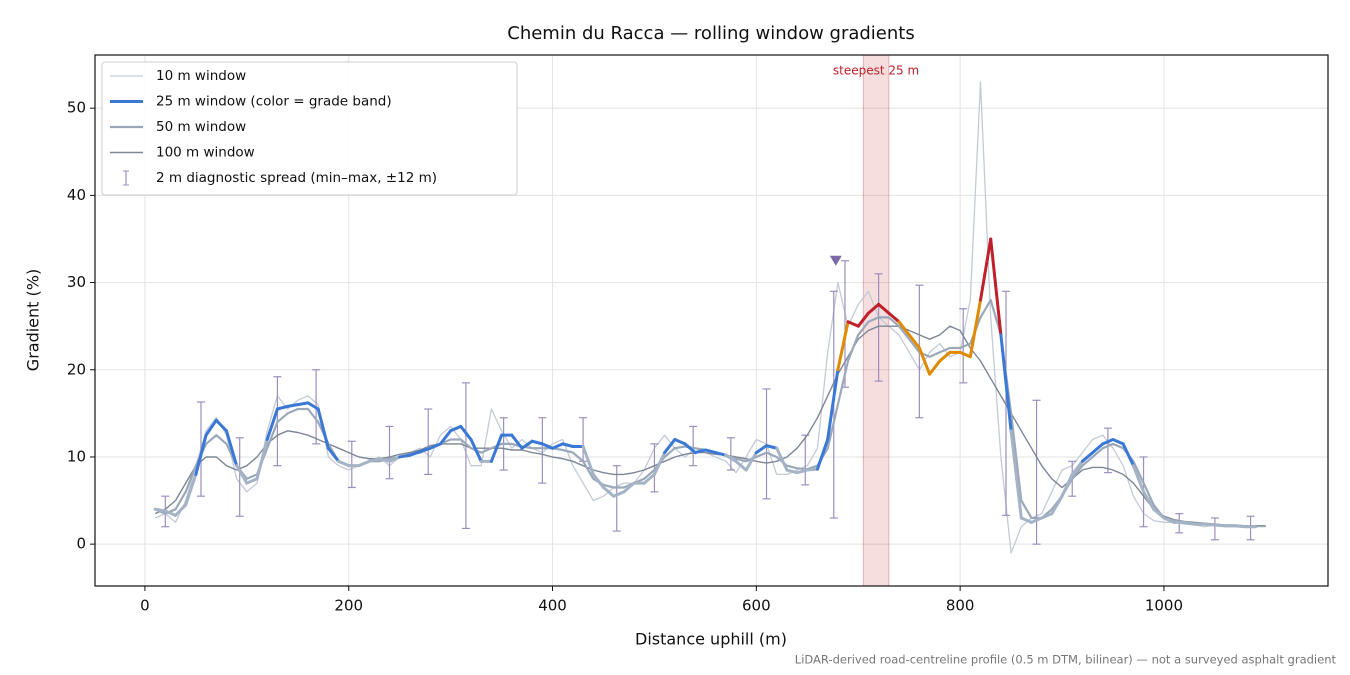 The width and height of the screenshot is (1350, 675). Describe the element at coordinates (76, 369) in the screenshot. I see `y-tick-label: 20` at that location.